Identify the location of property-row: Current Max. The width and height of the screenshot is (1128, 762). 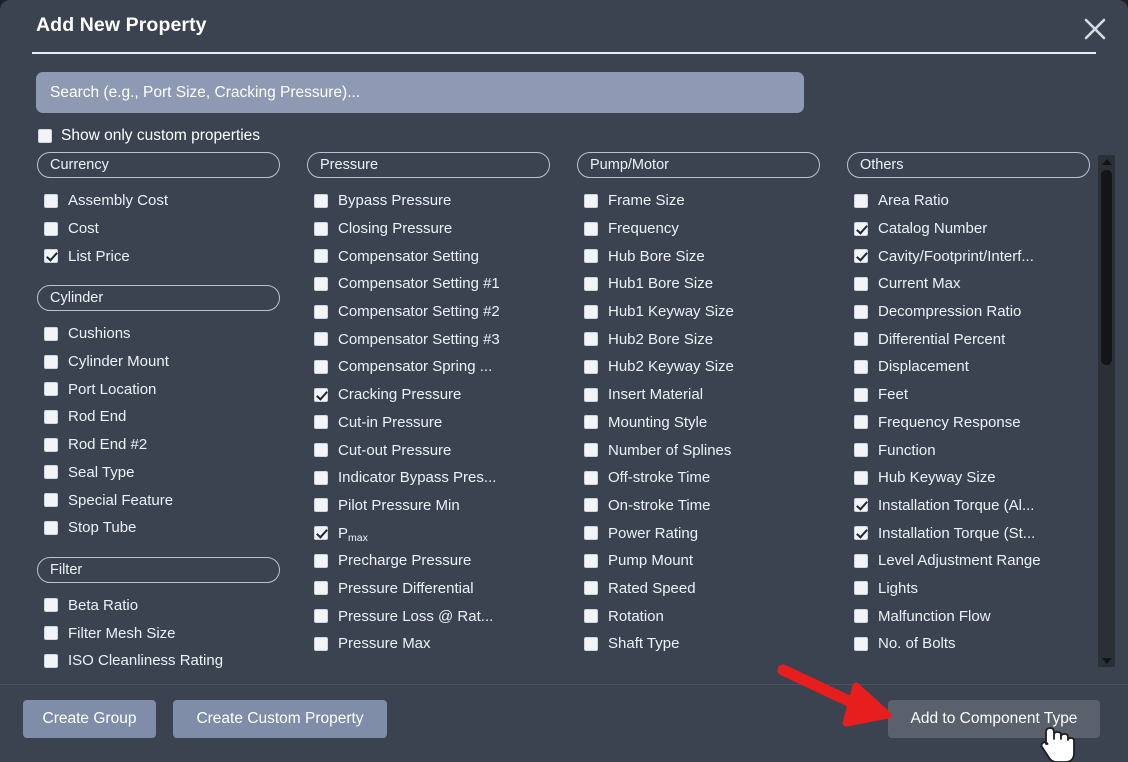
(968, 284).